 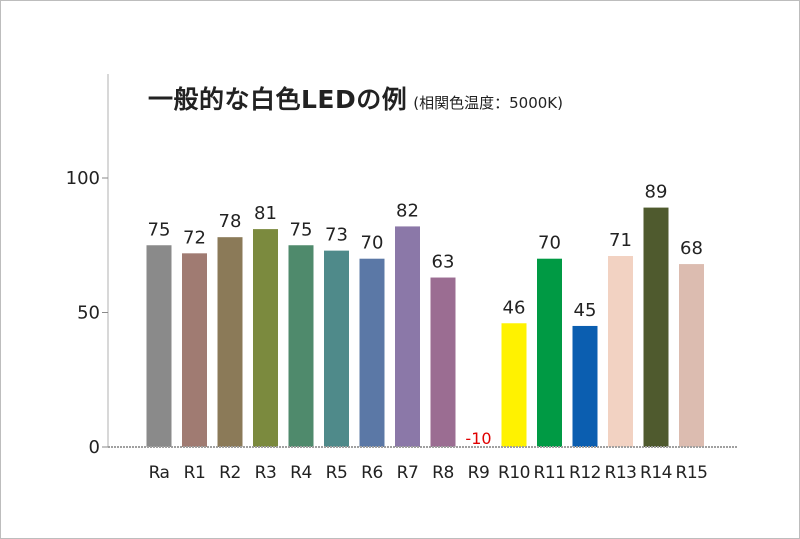 I want to click on x-tick-label: R6, so click(x=372, y=473).